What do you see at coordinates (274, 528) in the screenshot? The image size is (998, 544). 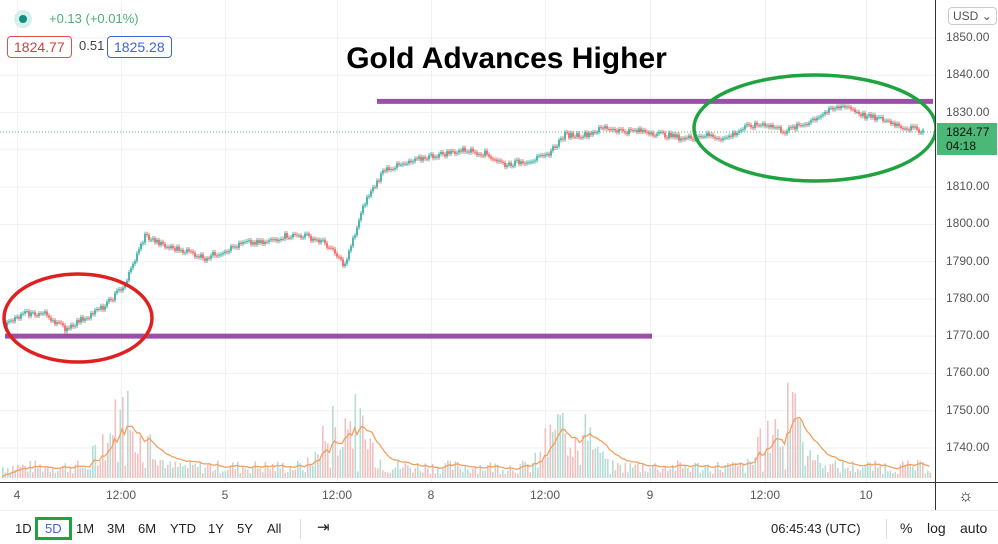 I see `range-all: All` at bounding box center [274, 528].